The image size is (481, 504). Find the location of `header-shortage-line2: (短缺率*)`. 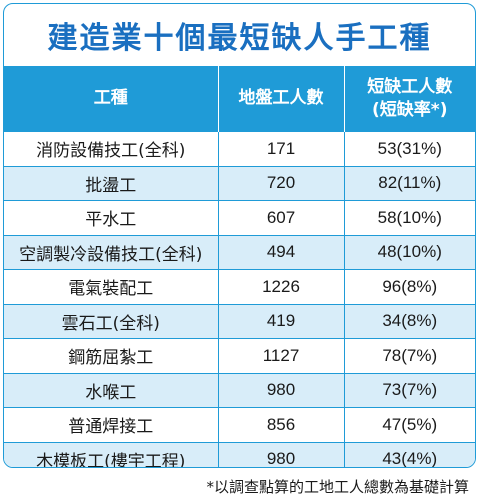

header-shortage-line2: (短缺率*) is located at coordinates (410, 109).